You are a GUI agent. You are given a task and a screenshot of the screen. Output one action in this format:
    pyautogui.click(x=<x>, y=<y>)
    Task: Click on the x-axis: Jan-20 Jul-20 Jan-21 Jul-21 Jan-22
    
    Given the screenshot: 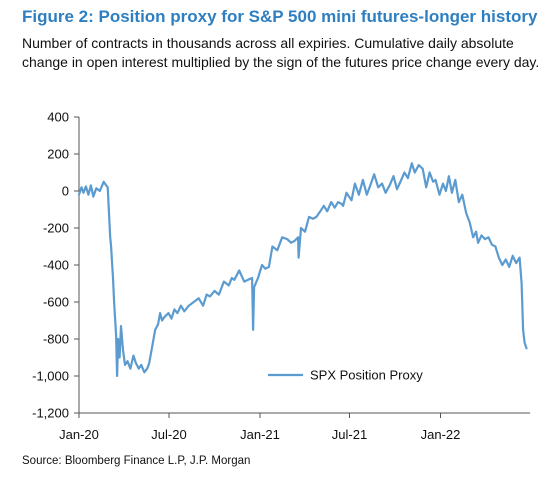 What is the action you would take?
    pyautogui.click(x=294, y=427)
    